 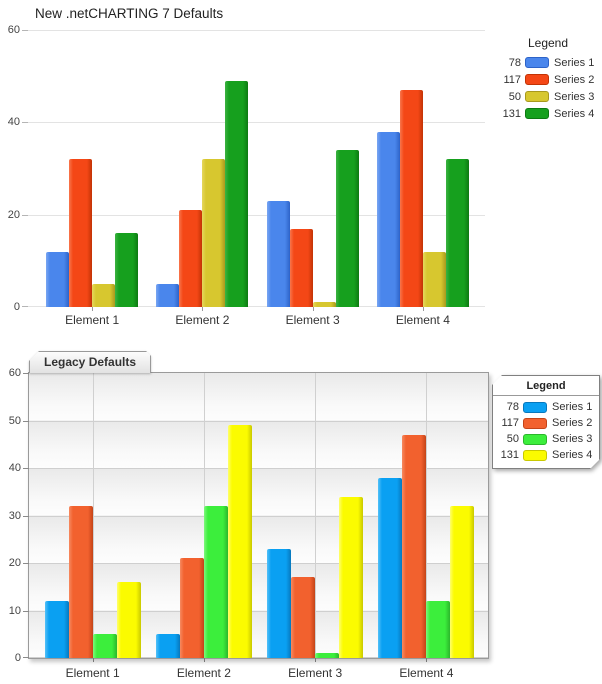 I want to click on legend-value: 131, so click(x=509, y=455).